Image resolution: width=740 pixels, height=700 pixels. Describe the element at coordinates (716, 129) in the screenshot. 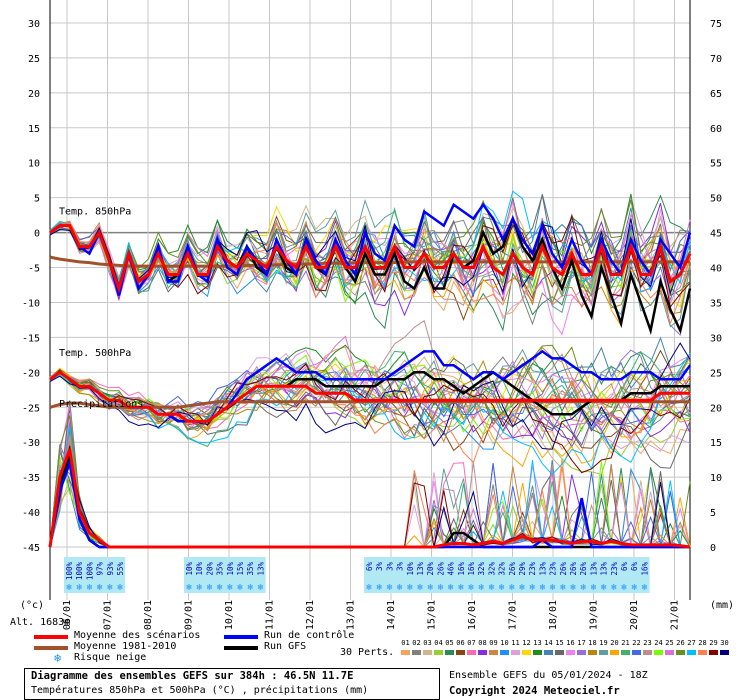

I see `tick-label-right: 60` at that location.